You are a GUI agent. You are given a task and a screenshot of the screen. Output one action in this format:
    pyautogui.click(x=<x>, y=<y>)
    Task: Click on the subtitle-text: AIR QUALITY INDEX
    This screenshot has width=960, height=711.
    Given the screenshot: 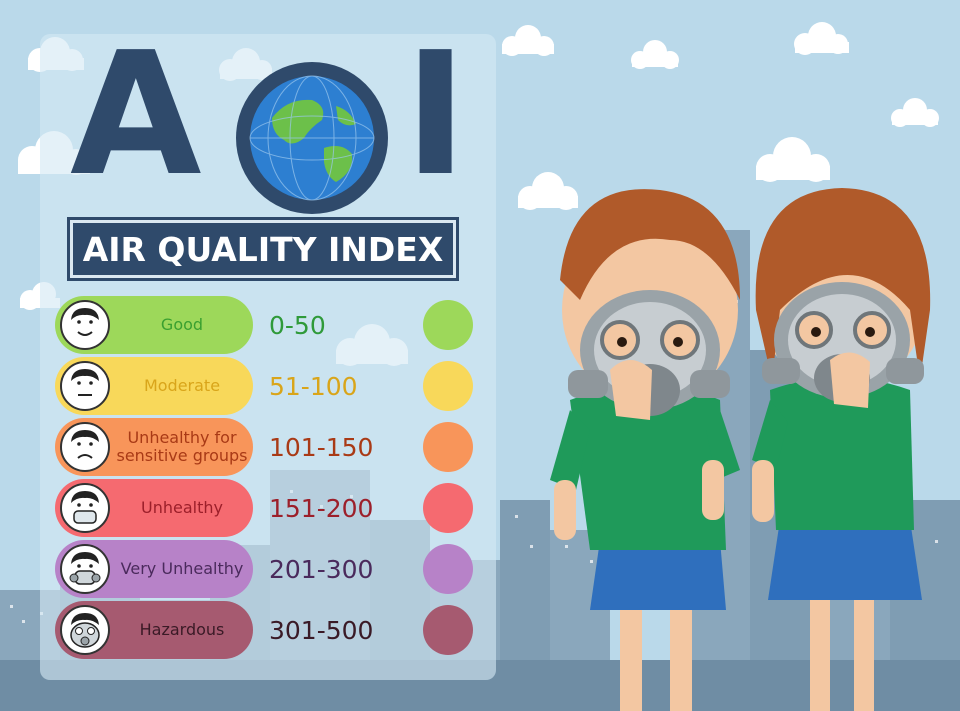 What is the action you would take?
    pyautogui.click(x=263, y=249)
    